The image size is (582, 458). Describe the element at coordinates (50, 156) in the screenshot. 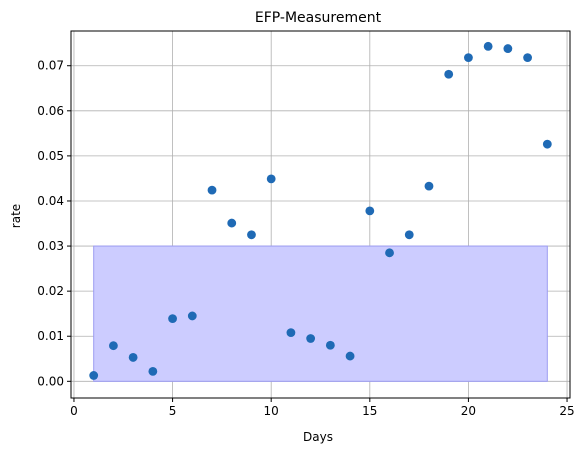

I see `y-tick-label: 0.05` at that location.